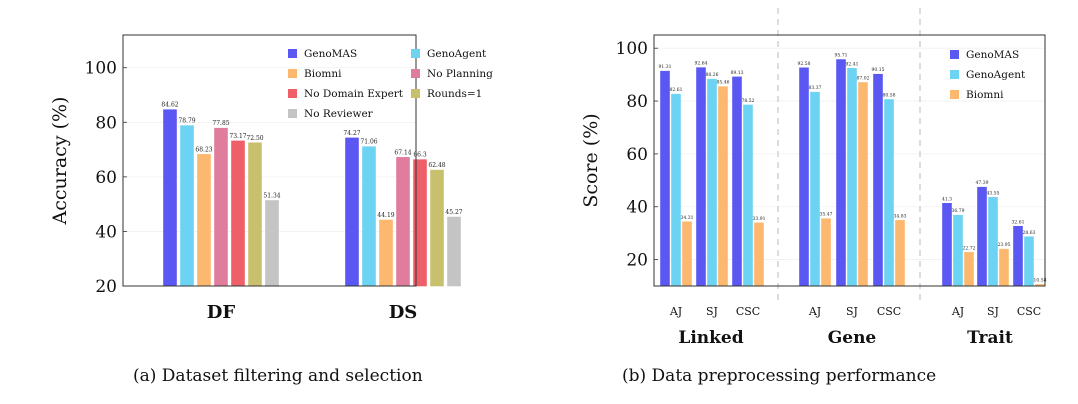 This screenshot has height=404, width=1078. I want to click on data-label: 33.91, so click(759, 219).